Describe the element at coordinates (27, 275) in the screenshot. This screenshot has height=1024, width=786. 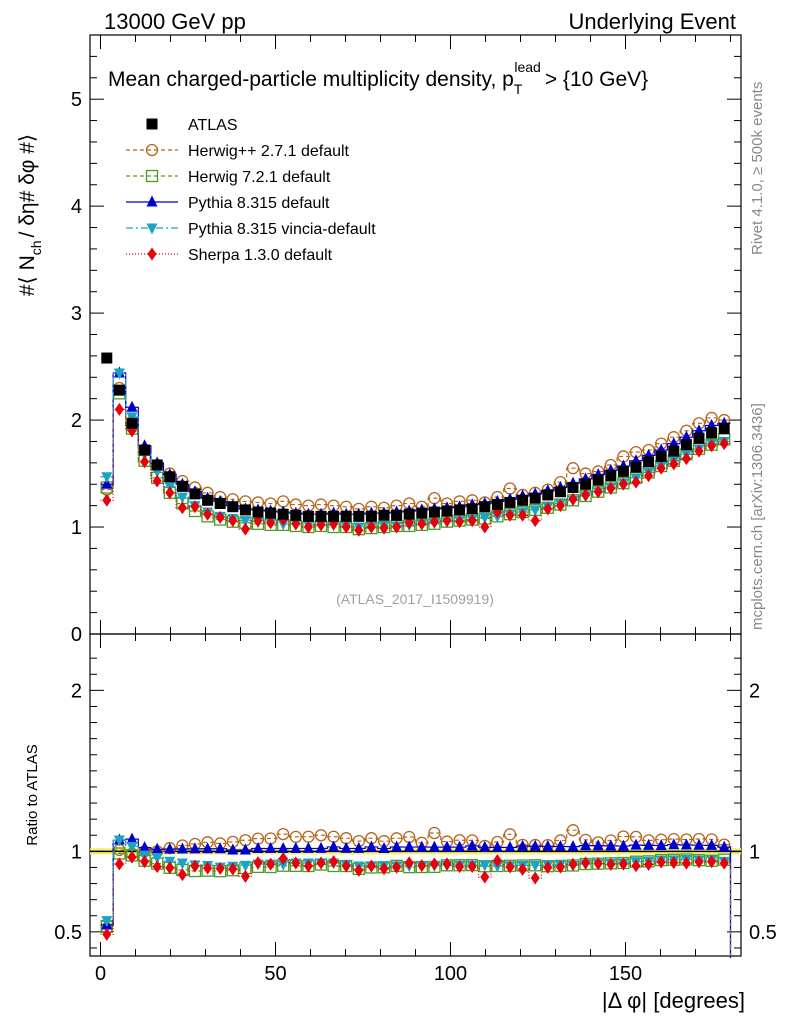
I see `upper-y-label-a: #⟨ N` at that location.